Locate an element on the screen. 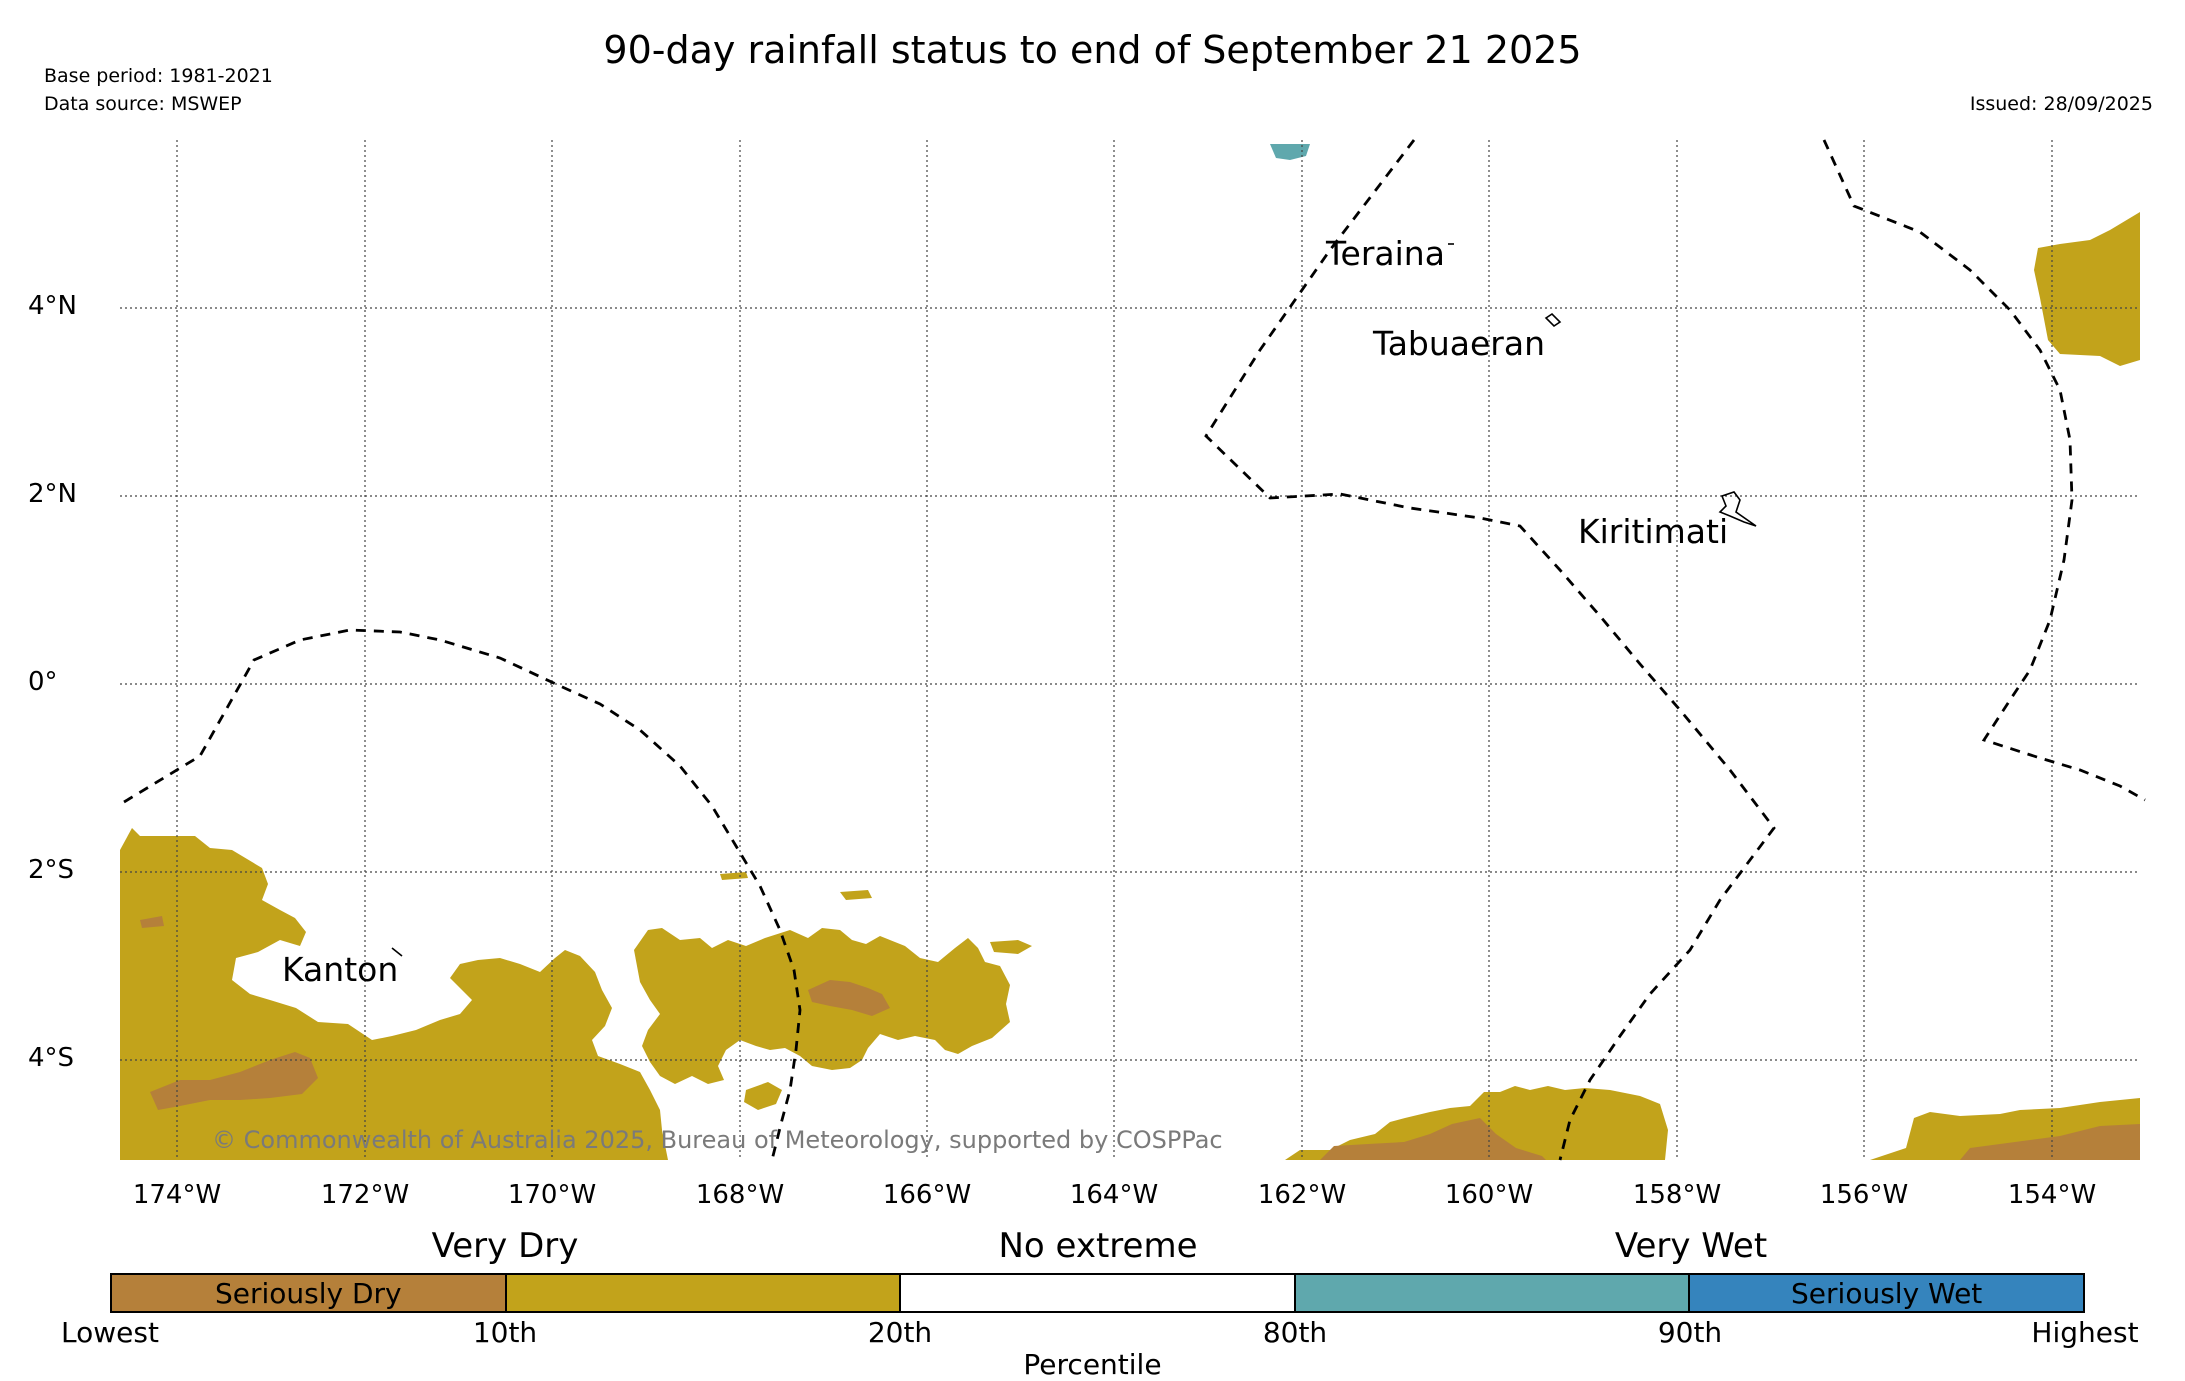 This screenshot has height=1381, width=2185. lon-tick-160w: 160°W is located at coordinates (1489, 1195).